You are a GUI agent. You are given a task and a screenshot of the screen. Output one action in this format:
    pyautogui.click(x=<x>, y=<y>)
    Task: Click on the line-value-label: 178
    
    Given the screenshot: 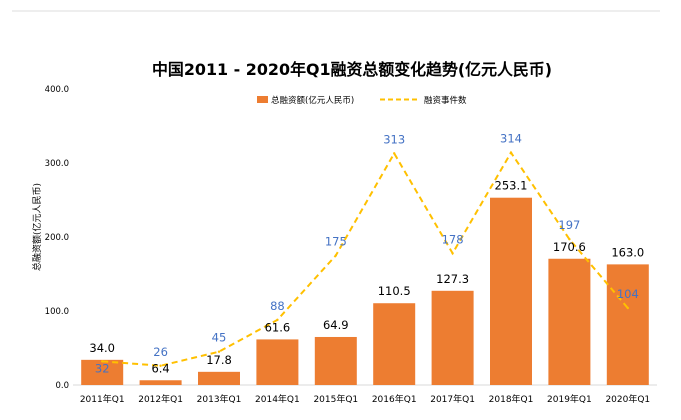 What is the action you would take?
    pyautogui.click(x=453, y=239)
    